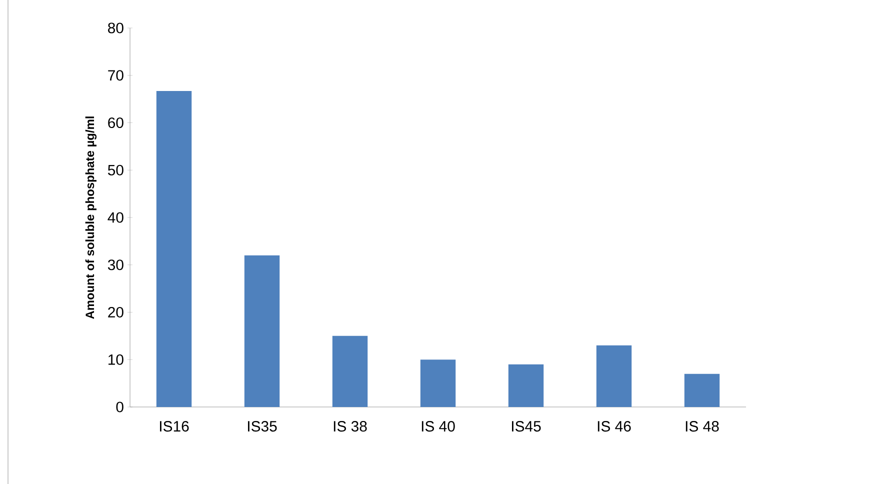 Image resolution: width=890 pixels, height=484 pixels. Describe the element at coordinates (262, 426) in the screenshot. I see `x-tick-label: IS35` at that location.